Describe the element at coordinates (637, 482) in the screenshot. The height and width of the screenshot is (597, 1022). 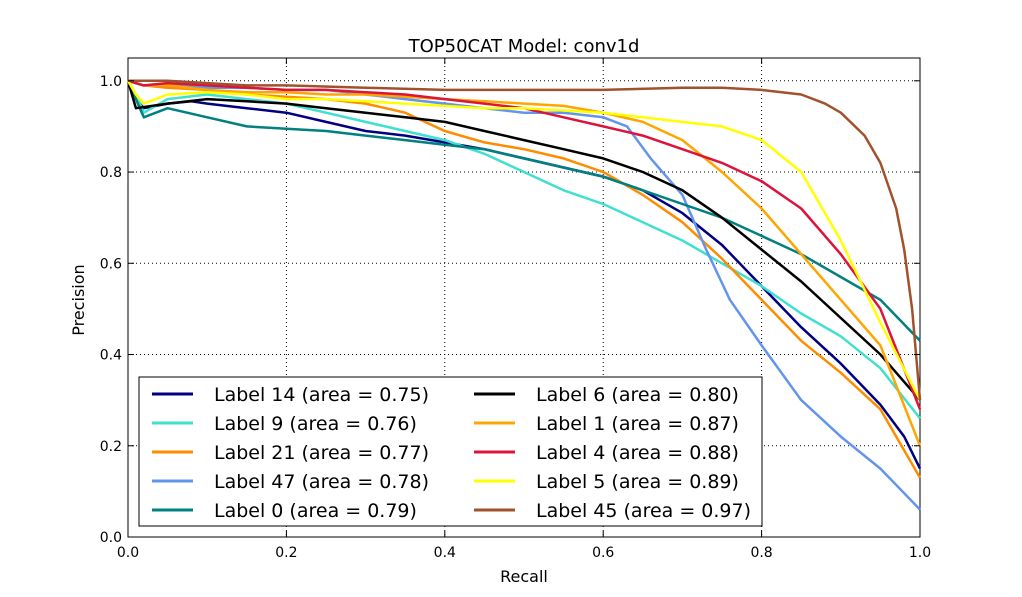
I see `legend-label-8: Label 5 (area = 0.89)` at that location.